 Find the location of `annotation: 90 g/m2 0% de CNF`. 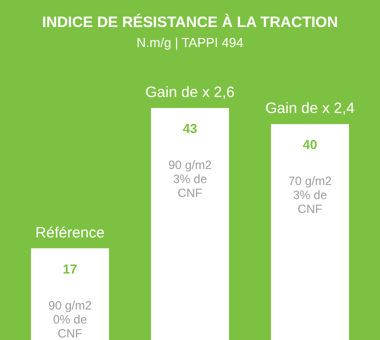

annotation: 90 g/m2 0% de CNF is located at coordinates (70, 319).